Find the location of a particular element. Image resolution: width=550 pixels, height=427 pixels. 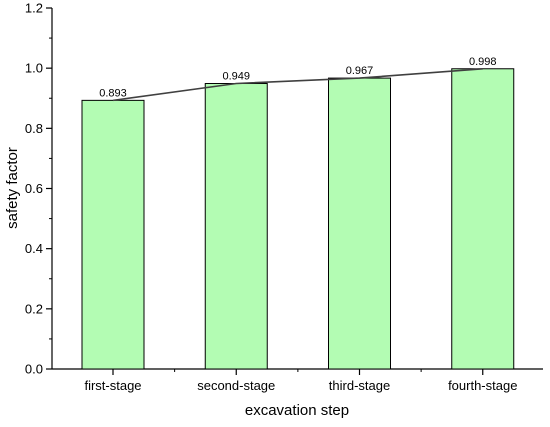

bar-fourth-stage is located at coordinates (483, 219).